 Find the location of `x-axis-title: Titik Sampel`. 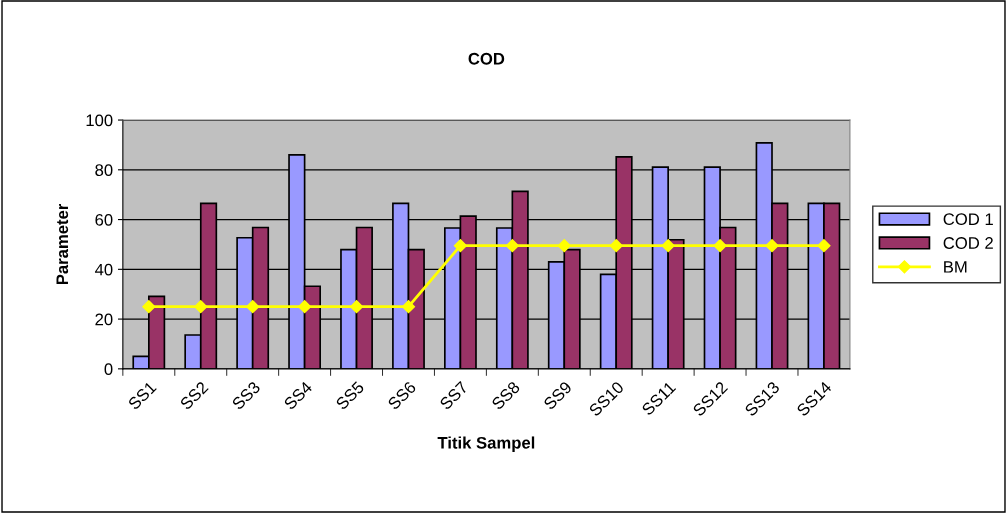

x-axis-title: Titik Sampel is located at coordinates (486, 444).